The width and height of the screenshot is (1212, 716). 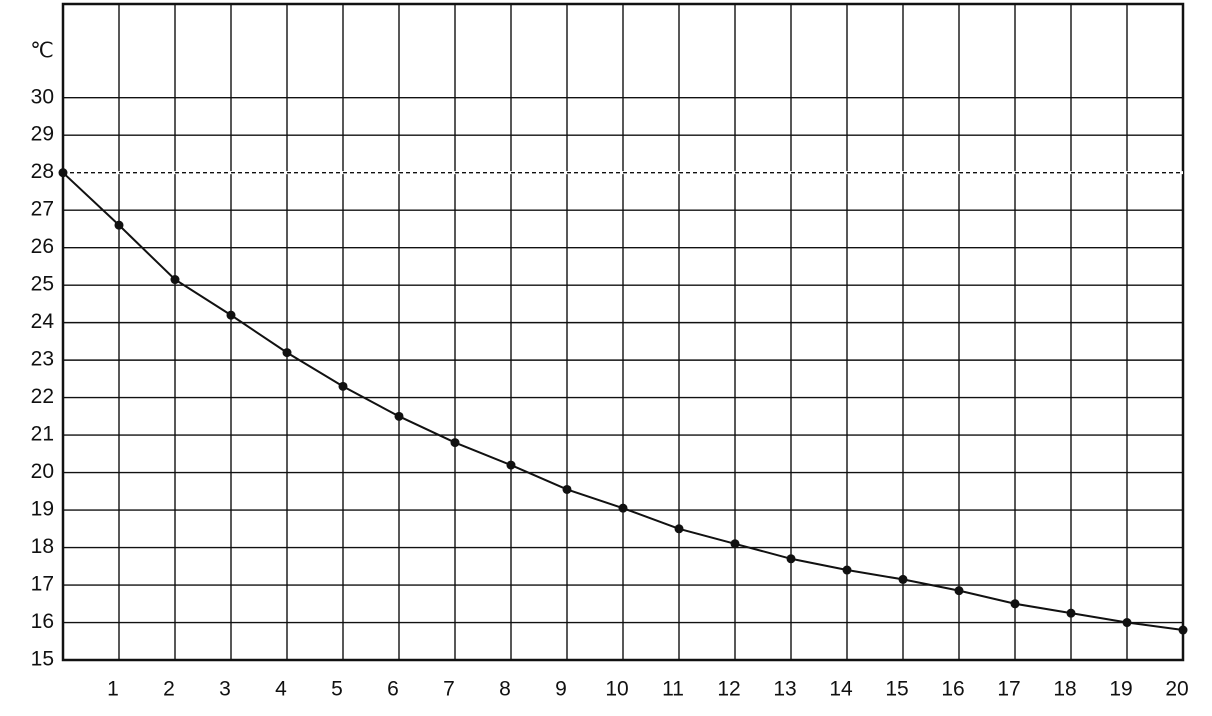 What do you see at coordinates (728, 689) in the screenshot?
I see `x-tick-label: 12` at bounding box center [728, 689].